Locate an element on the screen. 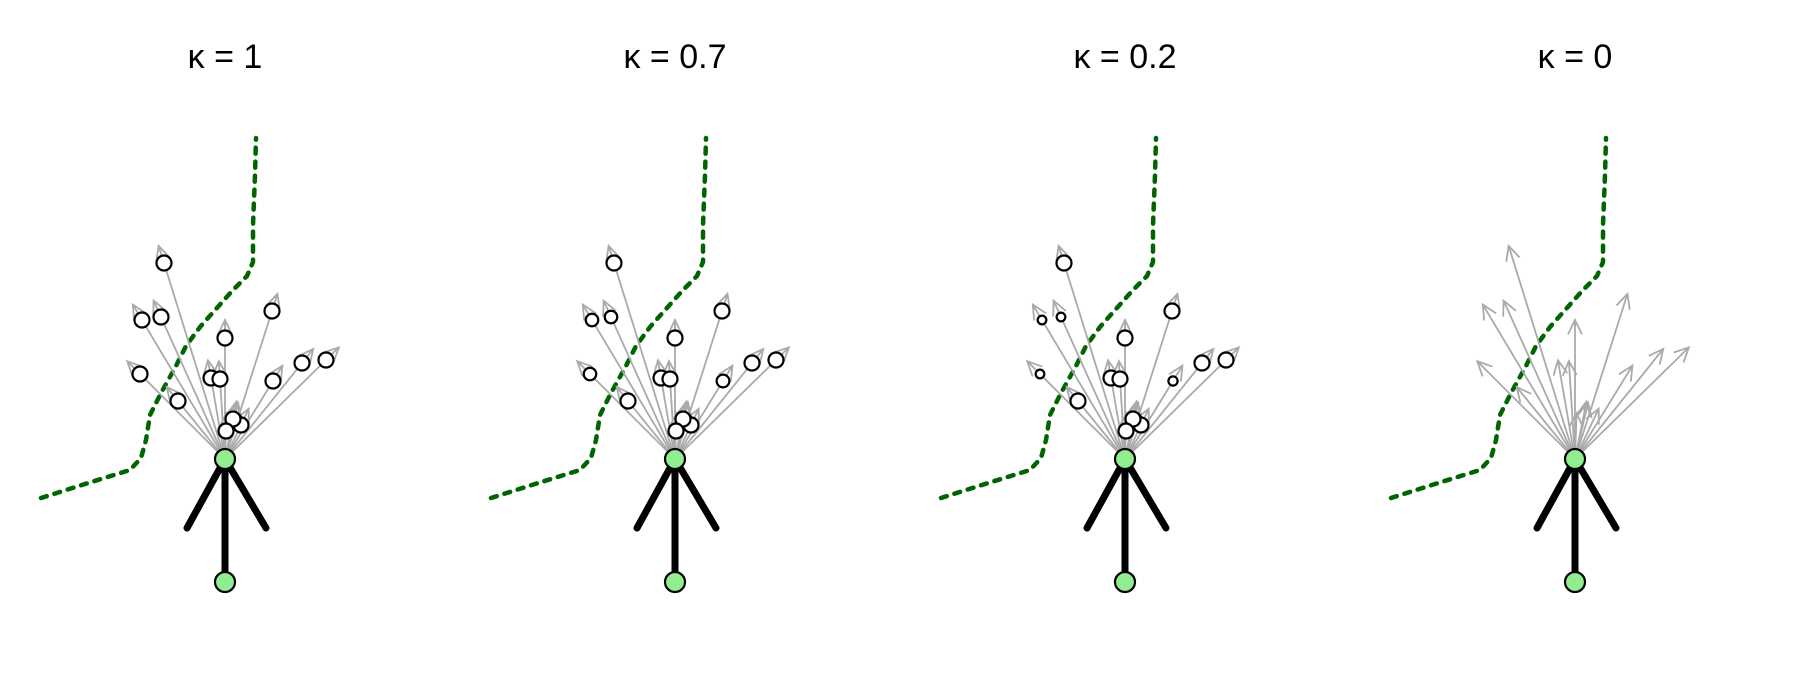 The image size is (1800, 675). panel-title: κ = 1 is located at coordinates (225, 57).